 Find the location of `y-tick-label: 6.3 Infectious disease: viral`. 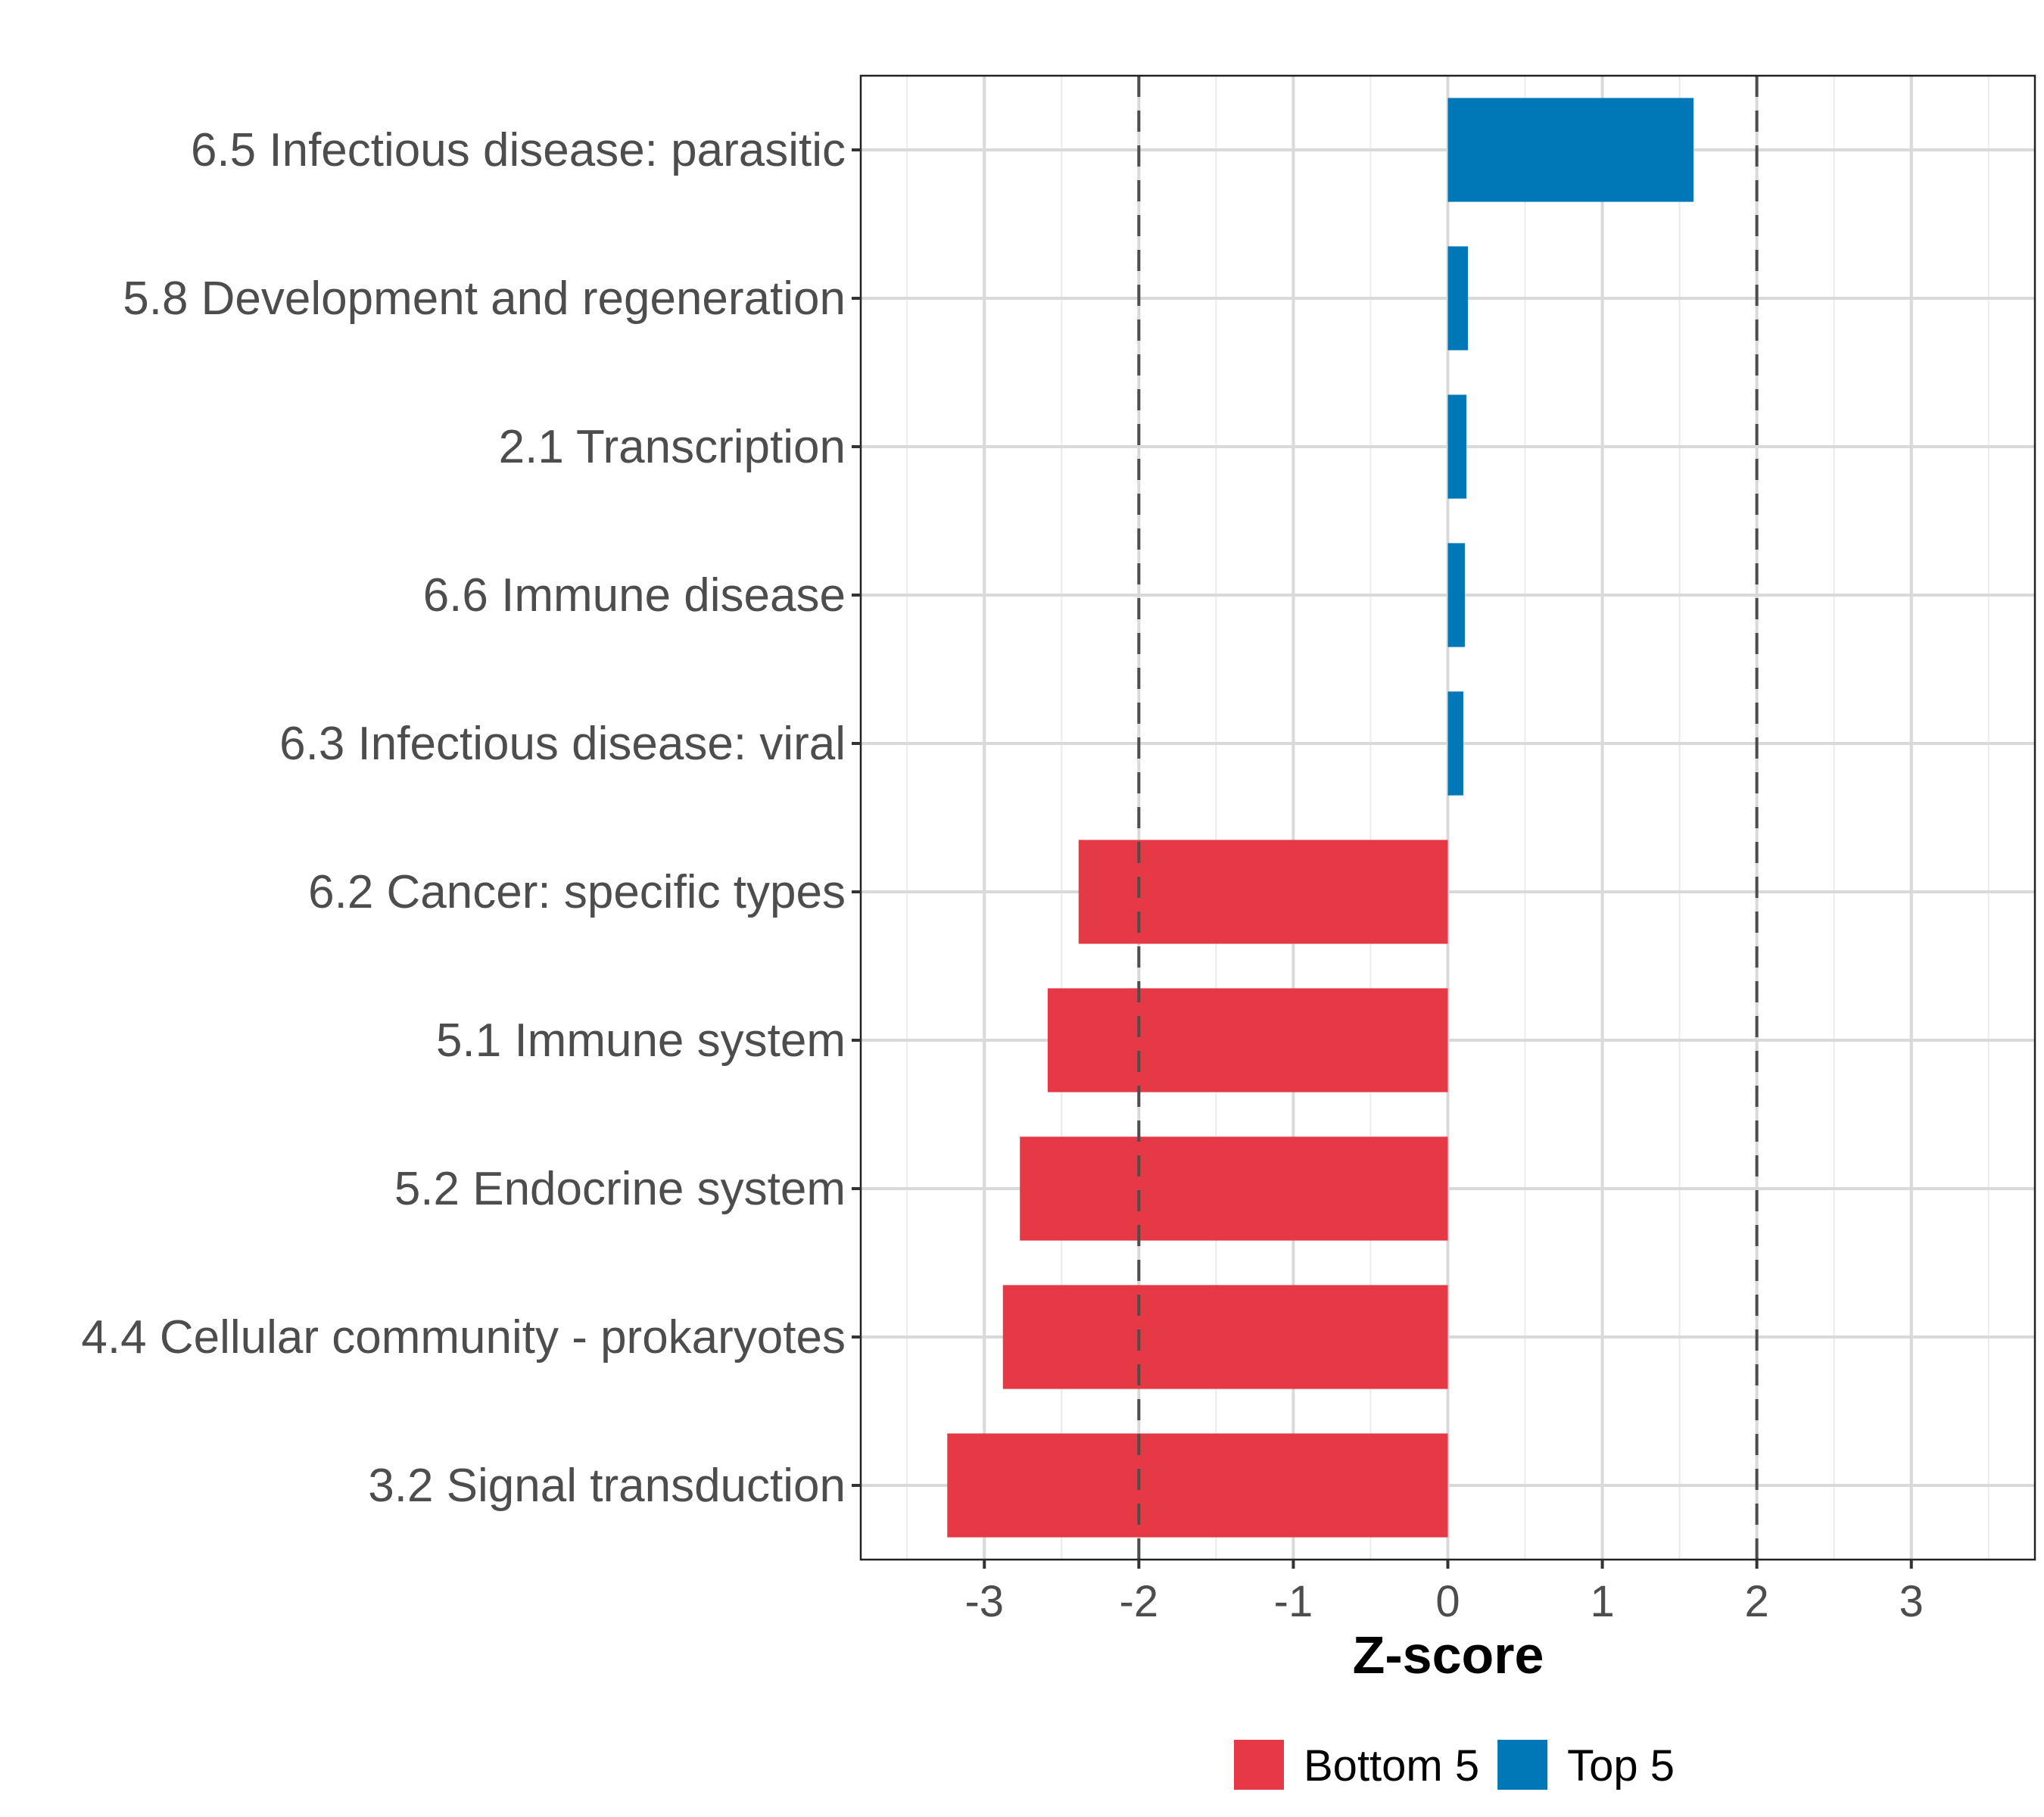

y-tick-label: 6.3 Infectious disease: viral is located at coordinates (562, 744).